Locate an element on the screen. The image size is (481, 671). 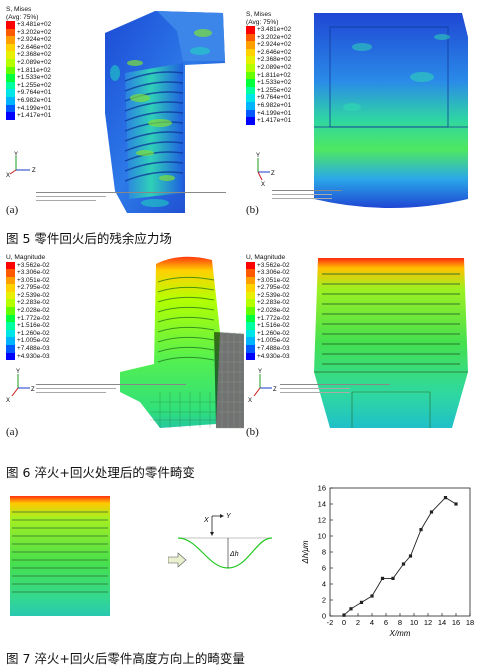
legend-value: +1.516e-02 is located at coordinates (273, 326).